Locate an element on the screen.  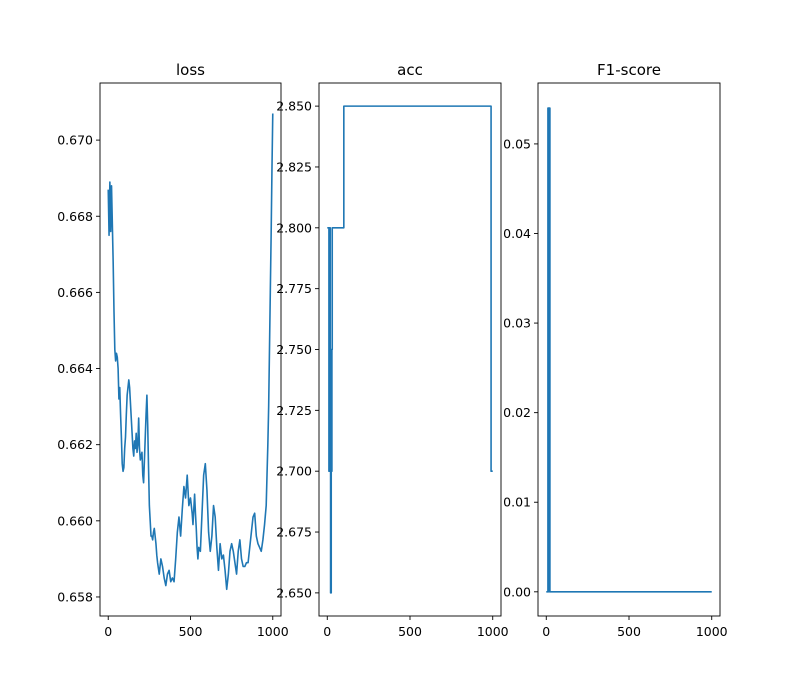
acc-y-tick-label: 2.650 is located at coordinates (294, 592).